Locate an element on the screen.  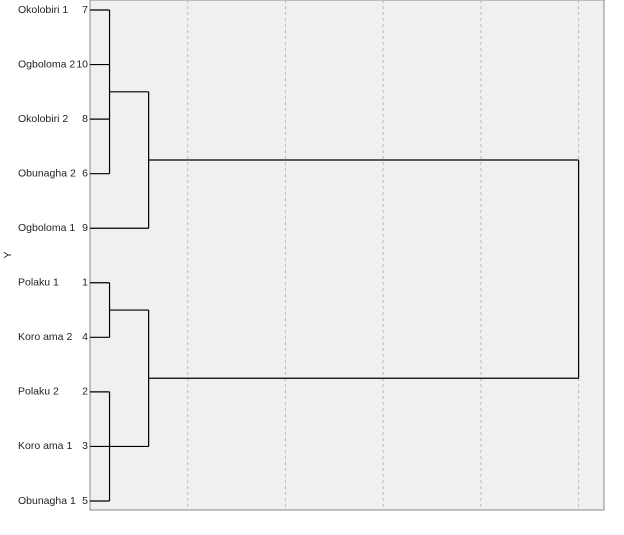
leaf-label: Obunagha 2 is located at coordinates (47, 173).